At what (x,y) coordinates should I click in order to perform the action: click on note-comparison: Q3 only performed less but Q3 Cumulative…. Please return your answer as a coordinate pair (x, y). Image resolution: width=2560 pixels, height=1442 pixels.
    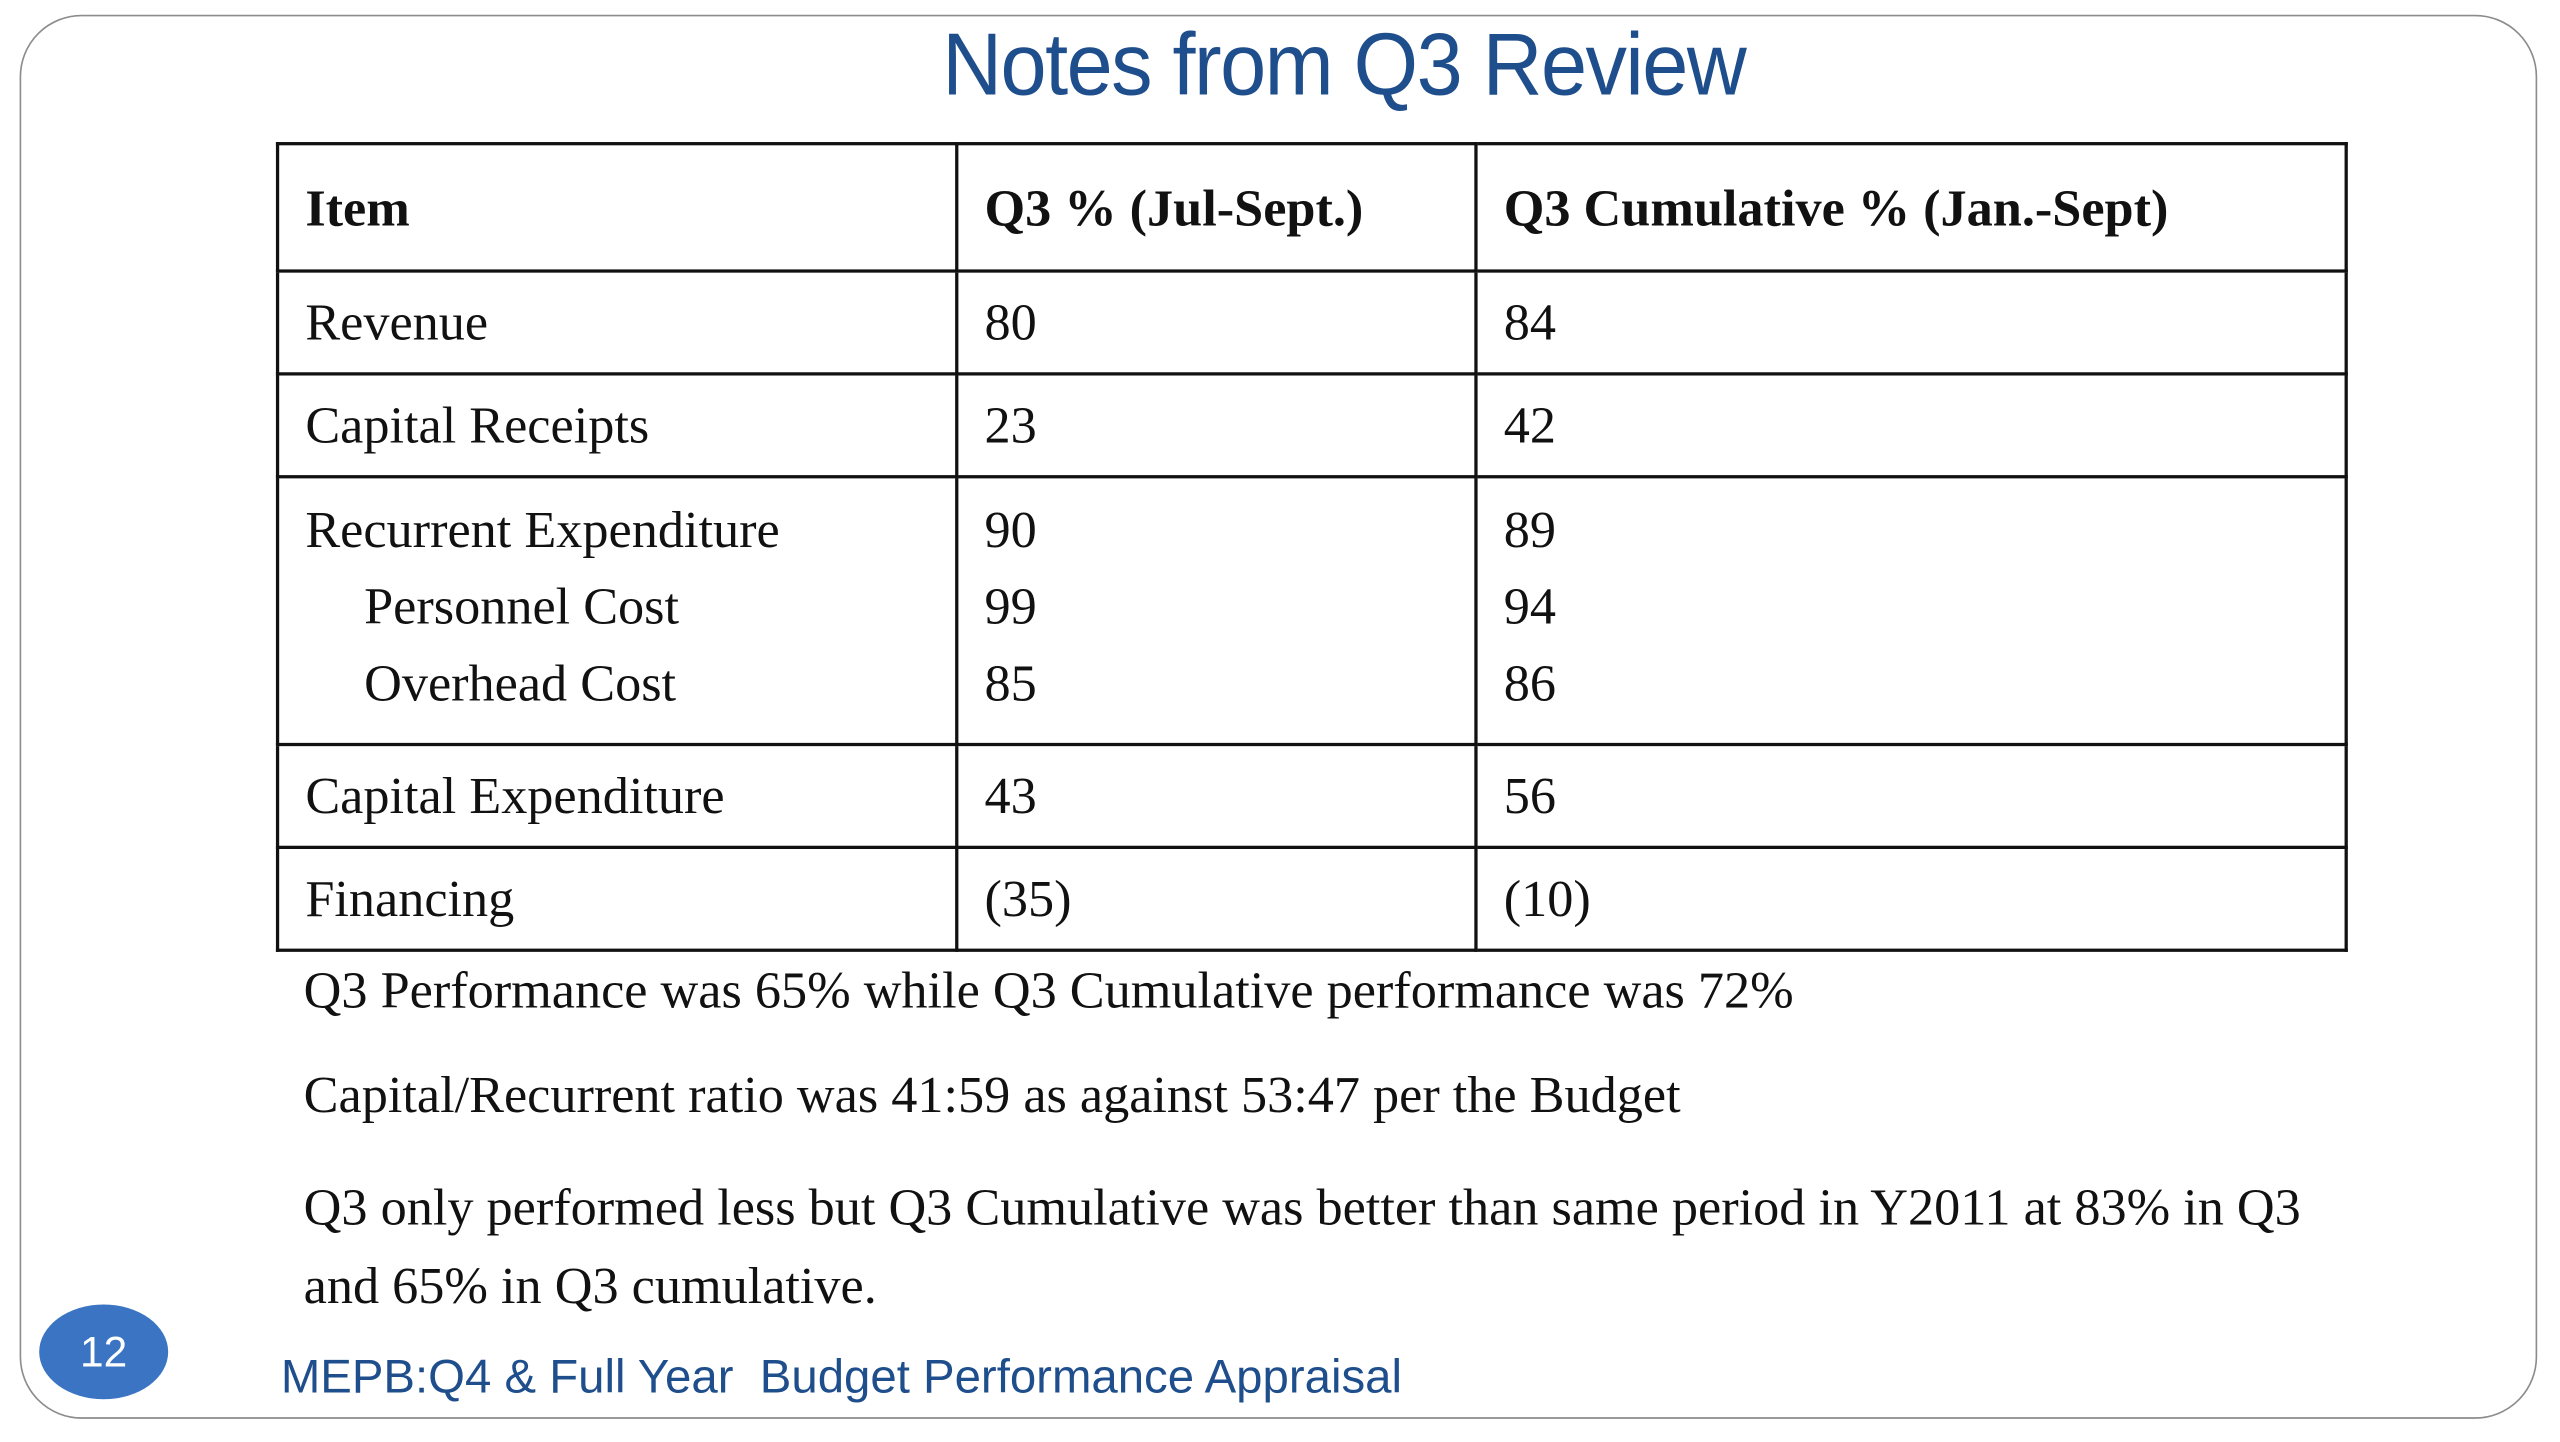
    Looking at the image, I should click on (1302, 1246).